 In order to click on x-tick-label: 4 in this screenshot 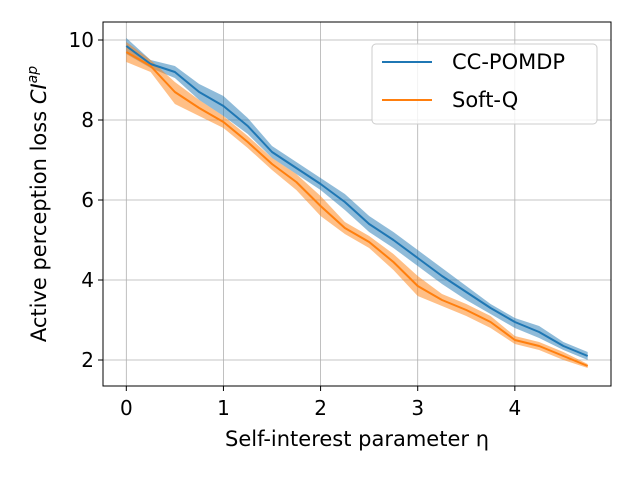, I will do `click(514, 408)`.